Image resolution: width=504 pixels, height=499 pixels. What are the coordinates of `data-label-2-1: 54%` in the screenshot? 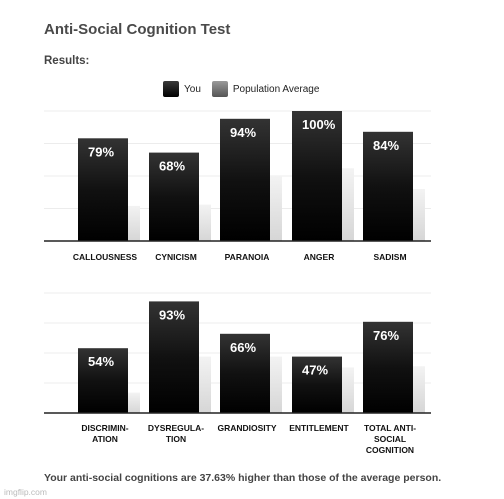 It's located at (101, 361).